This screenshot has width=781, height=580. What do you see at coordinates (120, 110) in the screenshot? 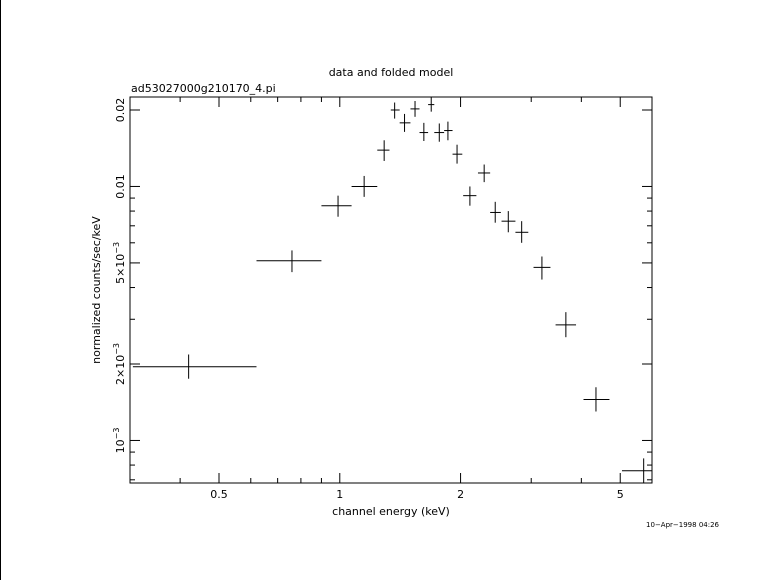
I see `y-tick-label: 0.02` at bounding box center [120, 110].